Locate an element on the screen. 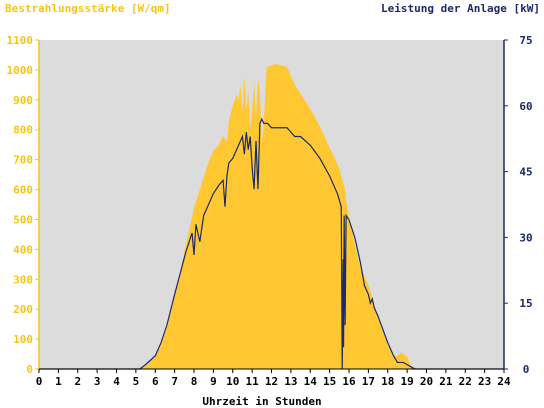  x-tick-label: 18 is located at coordinates (387, 381).